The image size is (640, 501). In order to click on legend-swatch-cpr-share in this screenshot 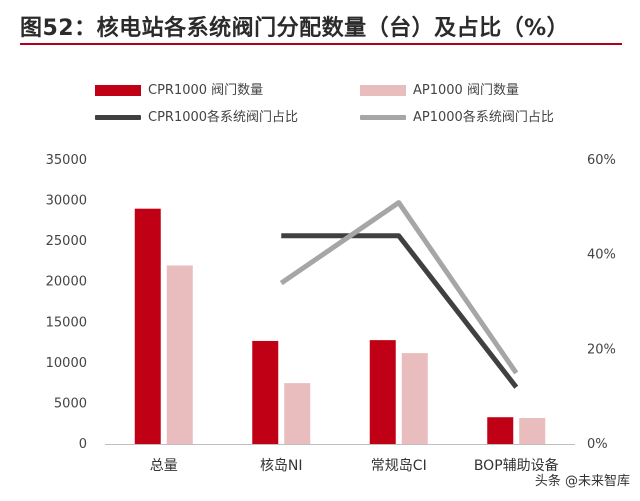, I will do `click(118, 117)`.